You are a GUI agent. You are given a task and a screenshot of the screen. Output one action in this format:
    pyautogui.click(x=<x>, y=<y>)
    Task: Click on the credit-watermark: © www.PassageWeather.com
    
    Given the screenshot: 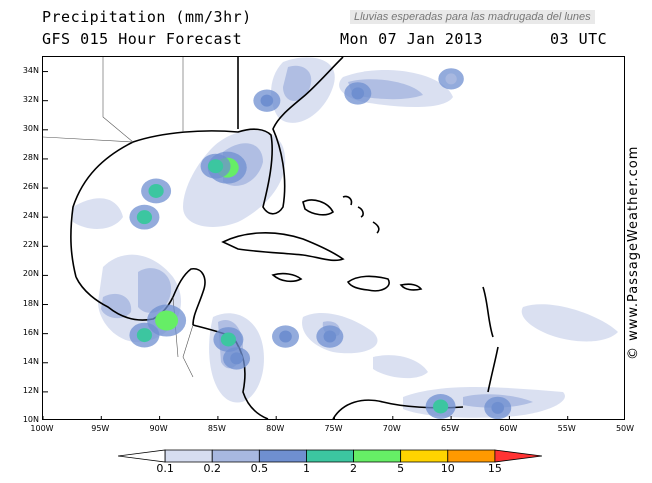 What is the action you would take?
    pyautogui.click(x=633, y=252)
    